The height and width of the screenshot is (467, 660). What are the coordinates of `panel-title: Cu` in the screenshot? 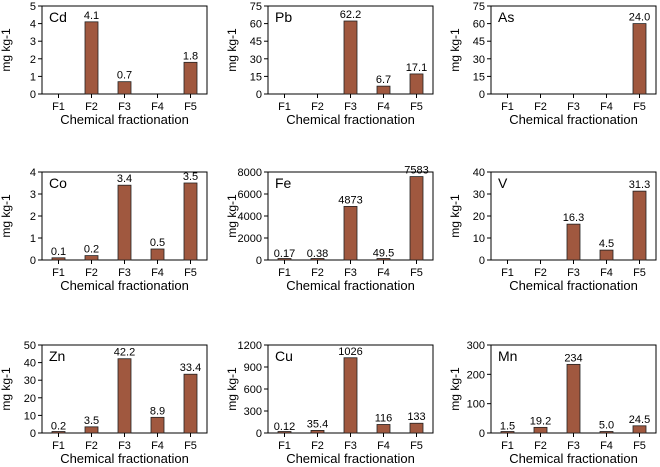 It's located at (284, 356).